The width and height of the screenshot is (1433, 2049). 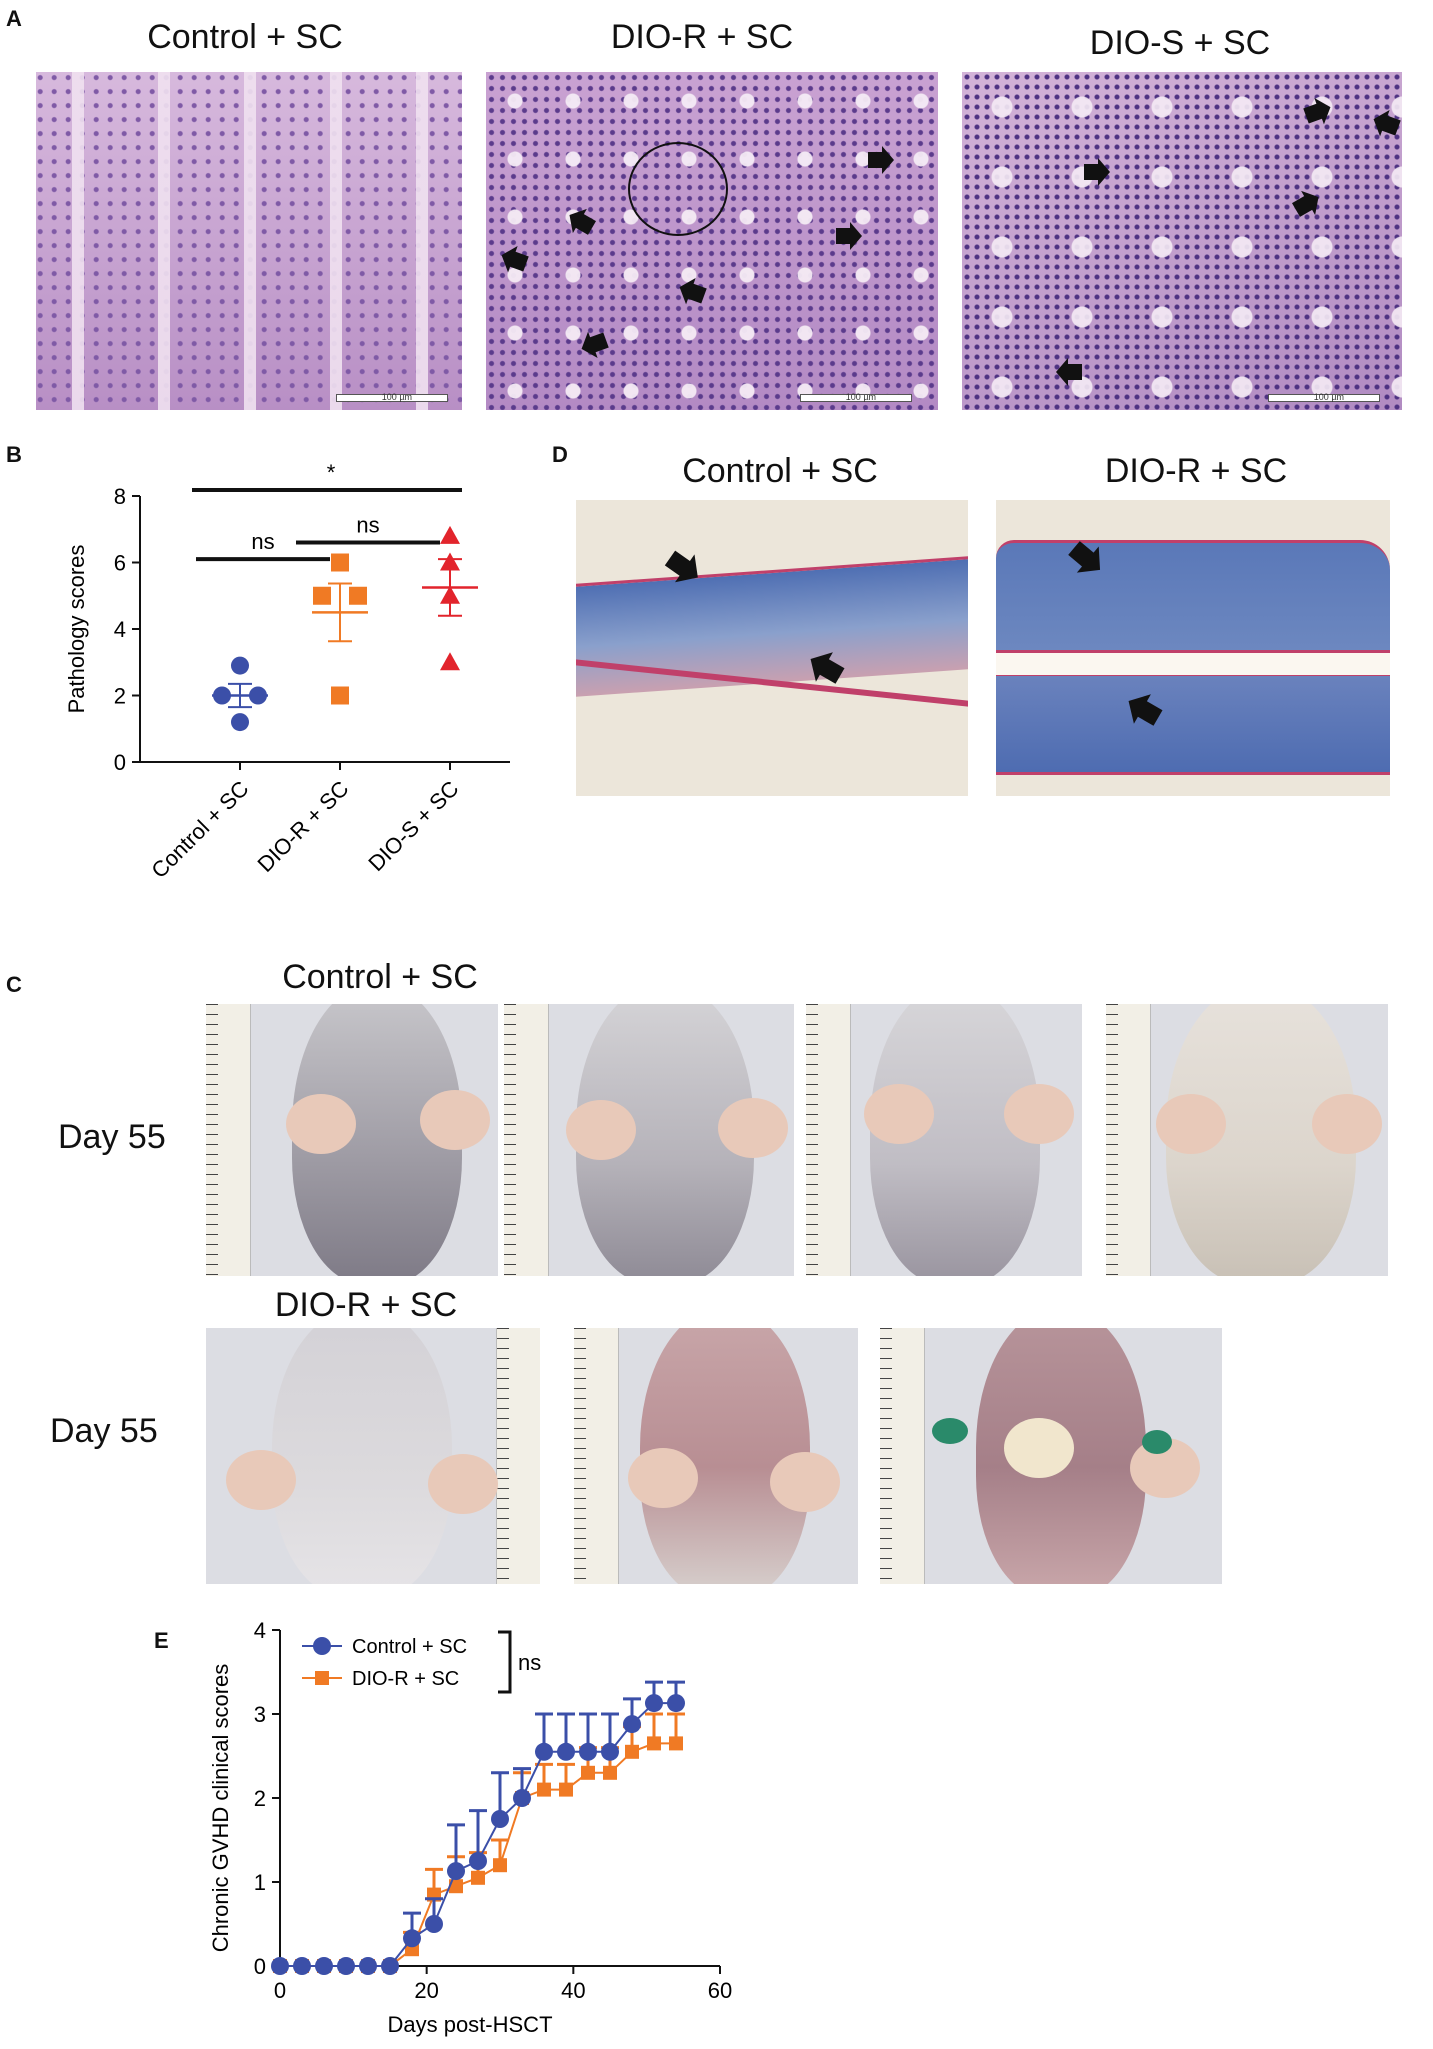 What do you see at coordinates (14, 984) in the screenshot?
I see `panel-label-c: C` at bounding box center [14, 984].